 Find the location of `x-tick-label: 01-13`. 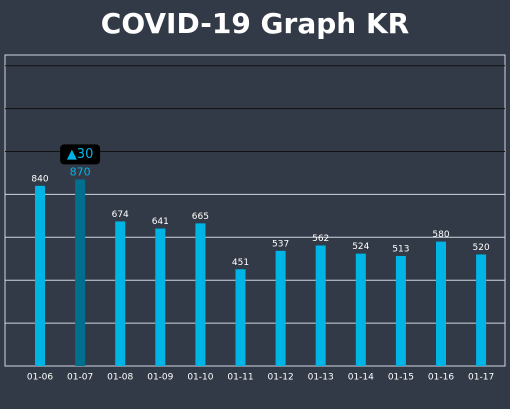

x-tick-label: 01-13 is located at coordinates (321, 378).